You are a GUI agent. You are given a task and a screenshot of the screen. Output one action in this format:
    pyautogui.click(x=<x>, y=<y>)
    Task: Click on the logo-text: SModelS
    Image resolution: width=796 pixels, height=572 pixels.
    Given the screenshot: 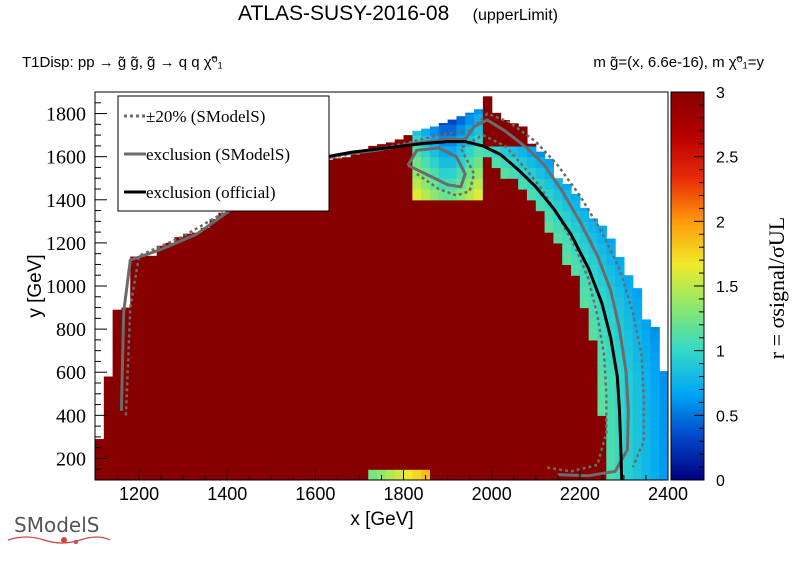 What is the action you would take?
    pyautogui.click(x=56, y=525)
    